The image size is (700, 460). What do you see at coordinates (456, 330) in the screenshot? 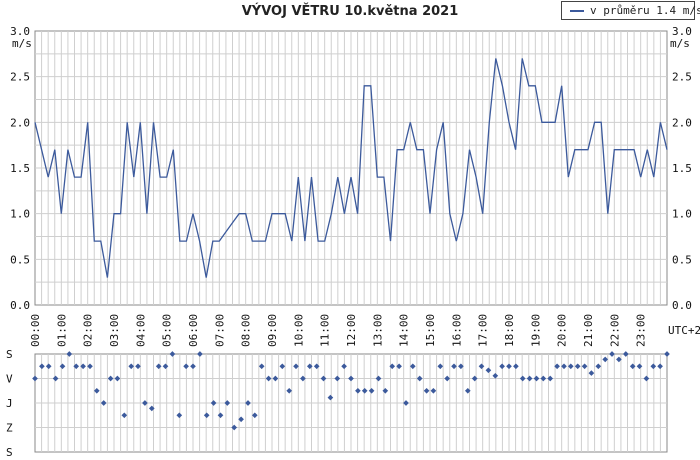
I see `x-tick-label: 16:00` at bounding box center [456, 330].